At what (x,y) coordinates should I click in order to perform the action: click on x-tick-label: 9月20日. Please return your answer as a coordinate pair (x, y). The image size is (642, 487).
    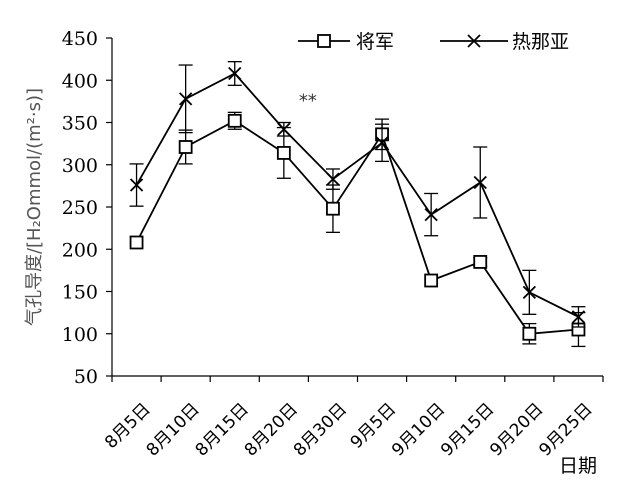
    Looking at the image, I should click on (516, 429).